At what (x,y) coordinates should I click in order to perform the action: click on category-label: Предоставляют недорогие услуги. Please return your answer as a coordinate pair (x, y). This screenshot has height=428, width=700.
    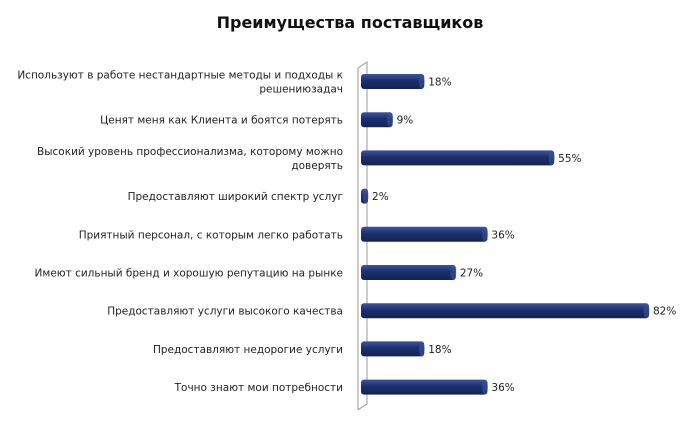
    Looking at the image, I should click on (248, 350).